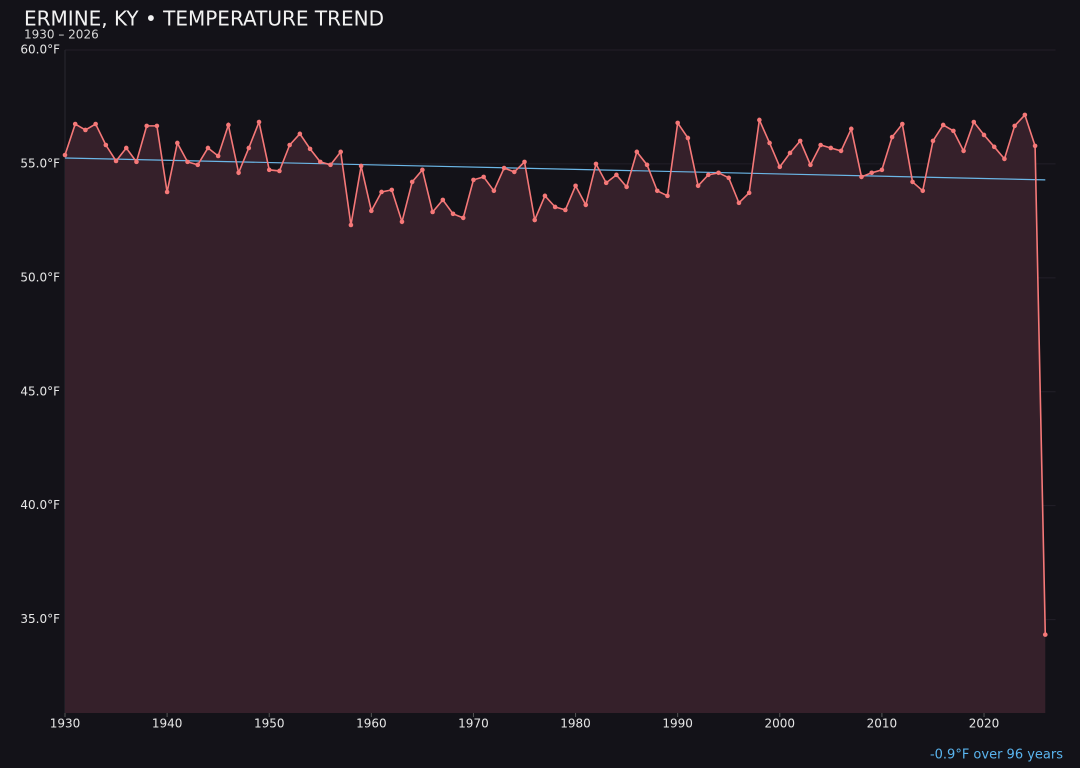  What do you see at coordinates (371, 724) in the screenshot?
I see `x-tick-label: 1960` at bounding box center [371, 724].